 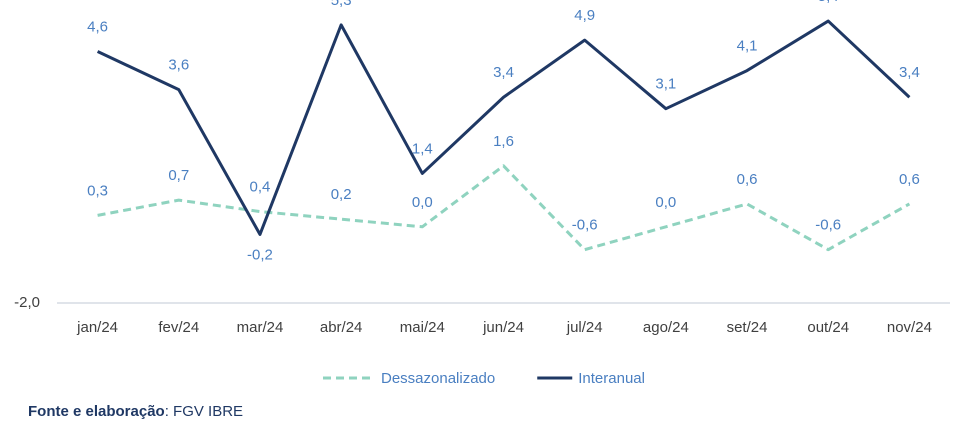 I want to click on x-tick-label: jan/24, so click(x=97, y=327).